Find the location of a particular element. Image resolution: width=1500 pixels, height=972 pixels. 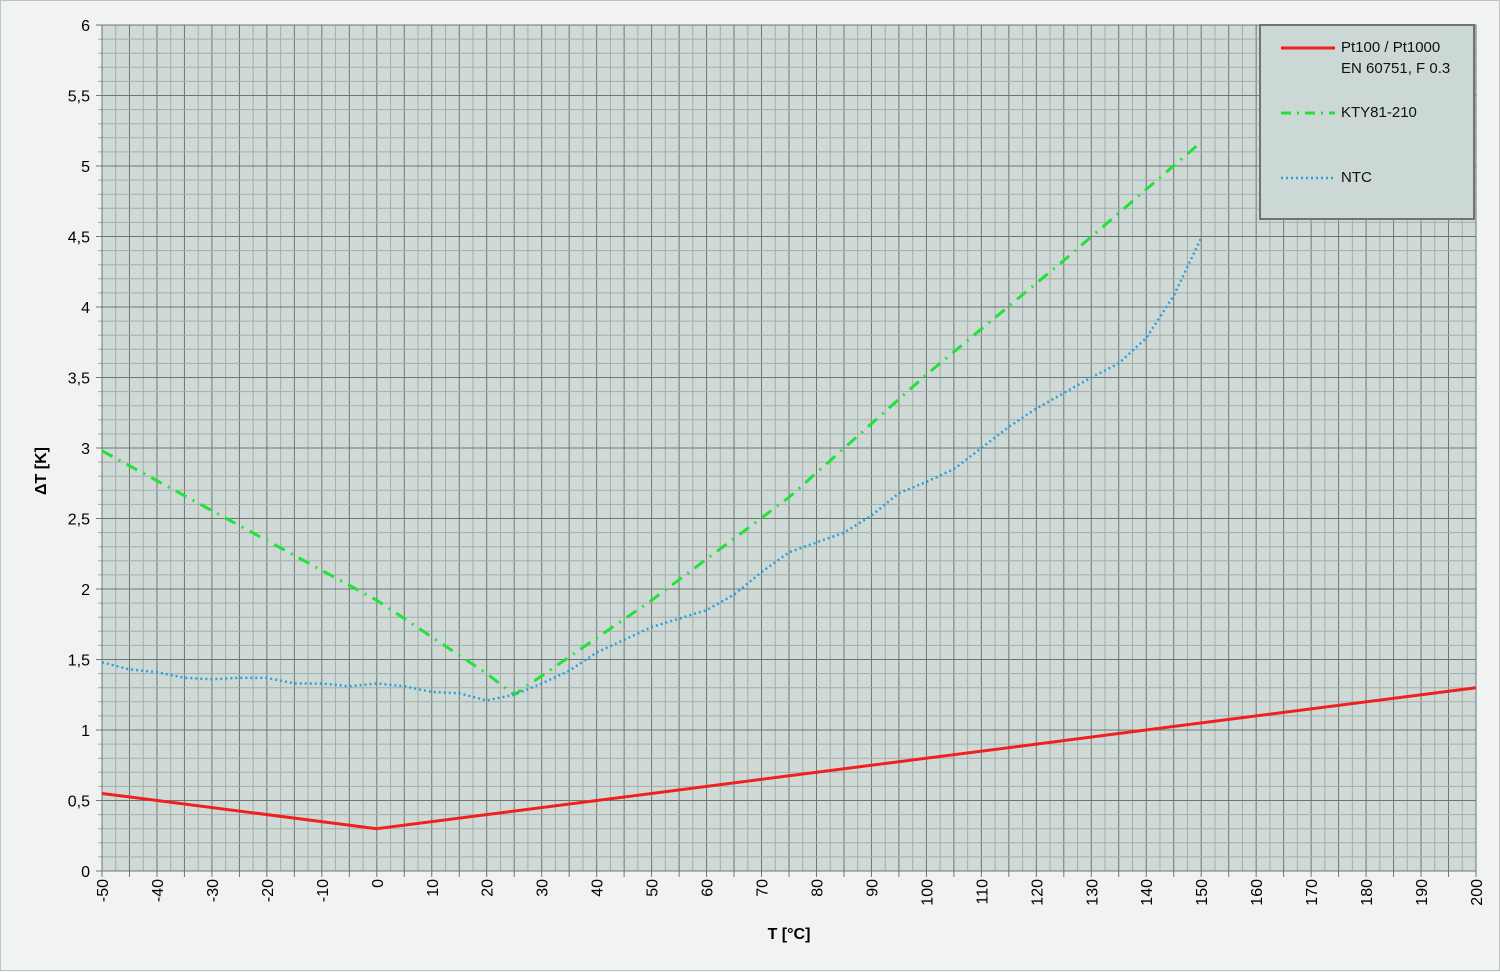

x-tick-label: -20 is located at coordinates (268, 890).